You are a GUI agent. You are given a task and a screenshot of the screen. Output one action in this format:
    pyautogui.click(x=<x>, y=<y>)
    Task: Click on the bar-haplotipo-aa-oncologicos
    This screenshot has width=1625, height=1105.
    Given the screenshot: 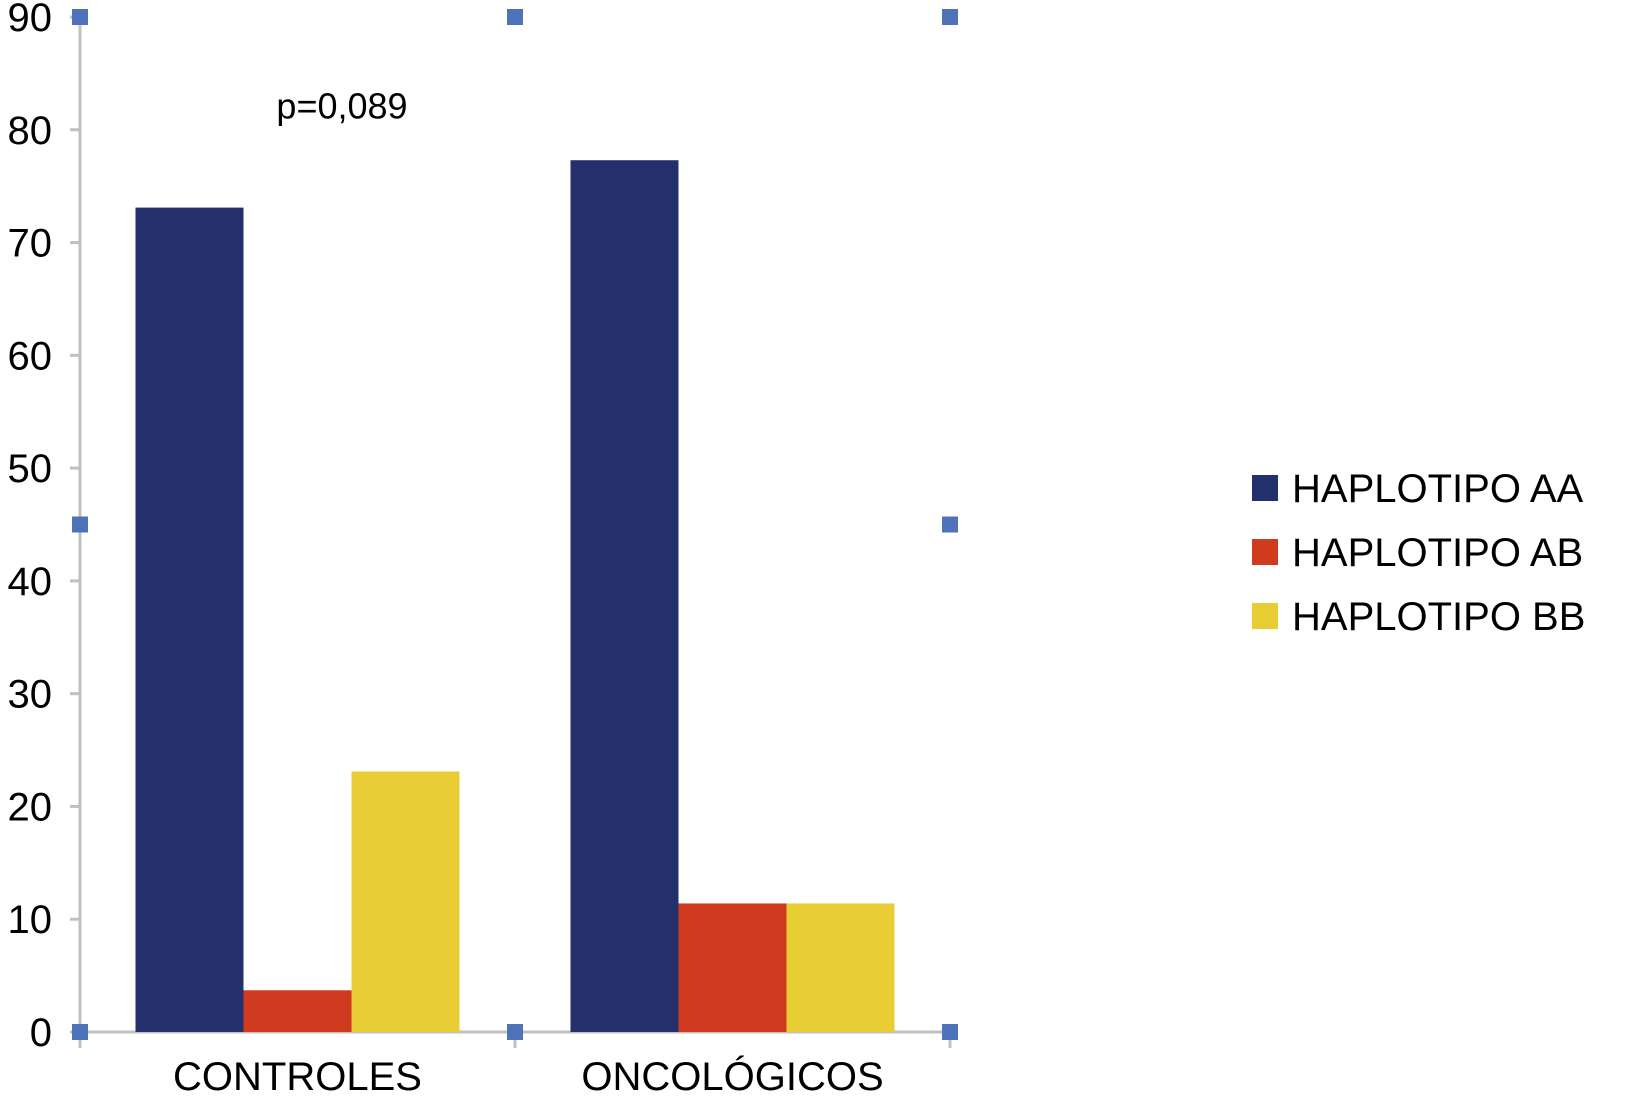 What is the action you would take?
    pyautogui.click(x=624, y=596)
    